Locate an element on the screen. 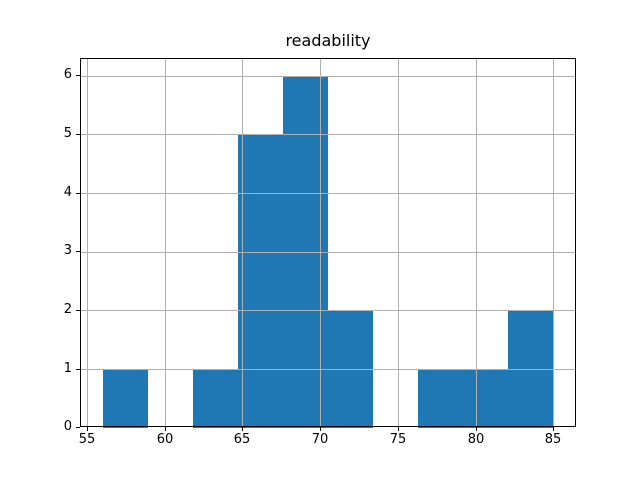 The width and height of the screenshot is (640, 480). x-tick-label: 85 is located at coordinates (553, 439).